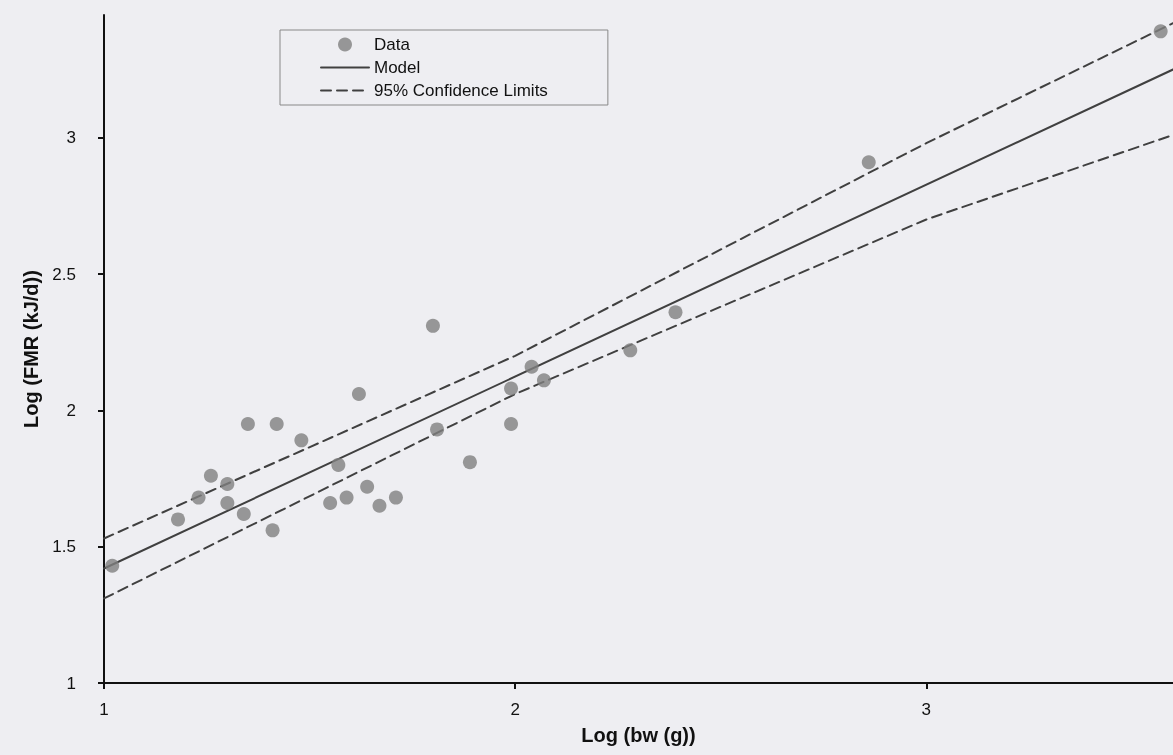 The width and height of the screenshot is (1173, 755). What do you see at coordinates (71, 683) in the screenshot?
I see `y-tick-label: 1` at bounding box center [71, 683].